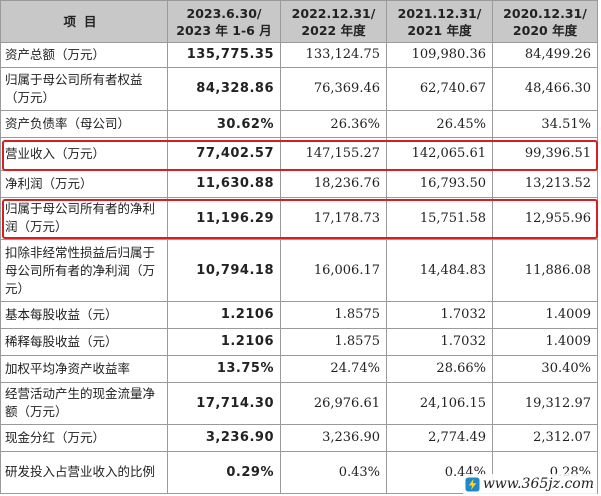 This screenshot has width=601, height=496. I want to click on header-date: 2023.6.30/, so click(224, 13).